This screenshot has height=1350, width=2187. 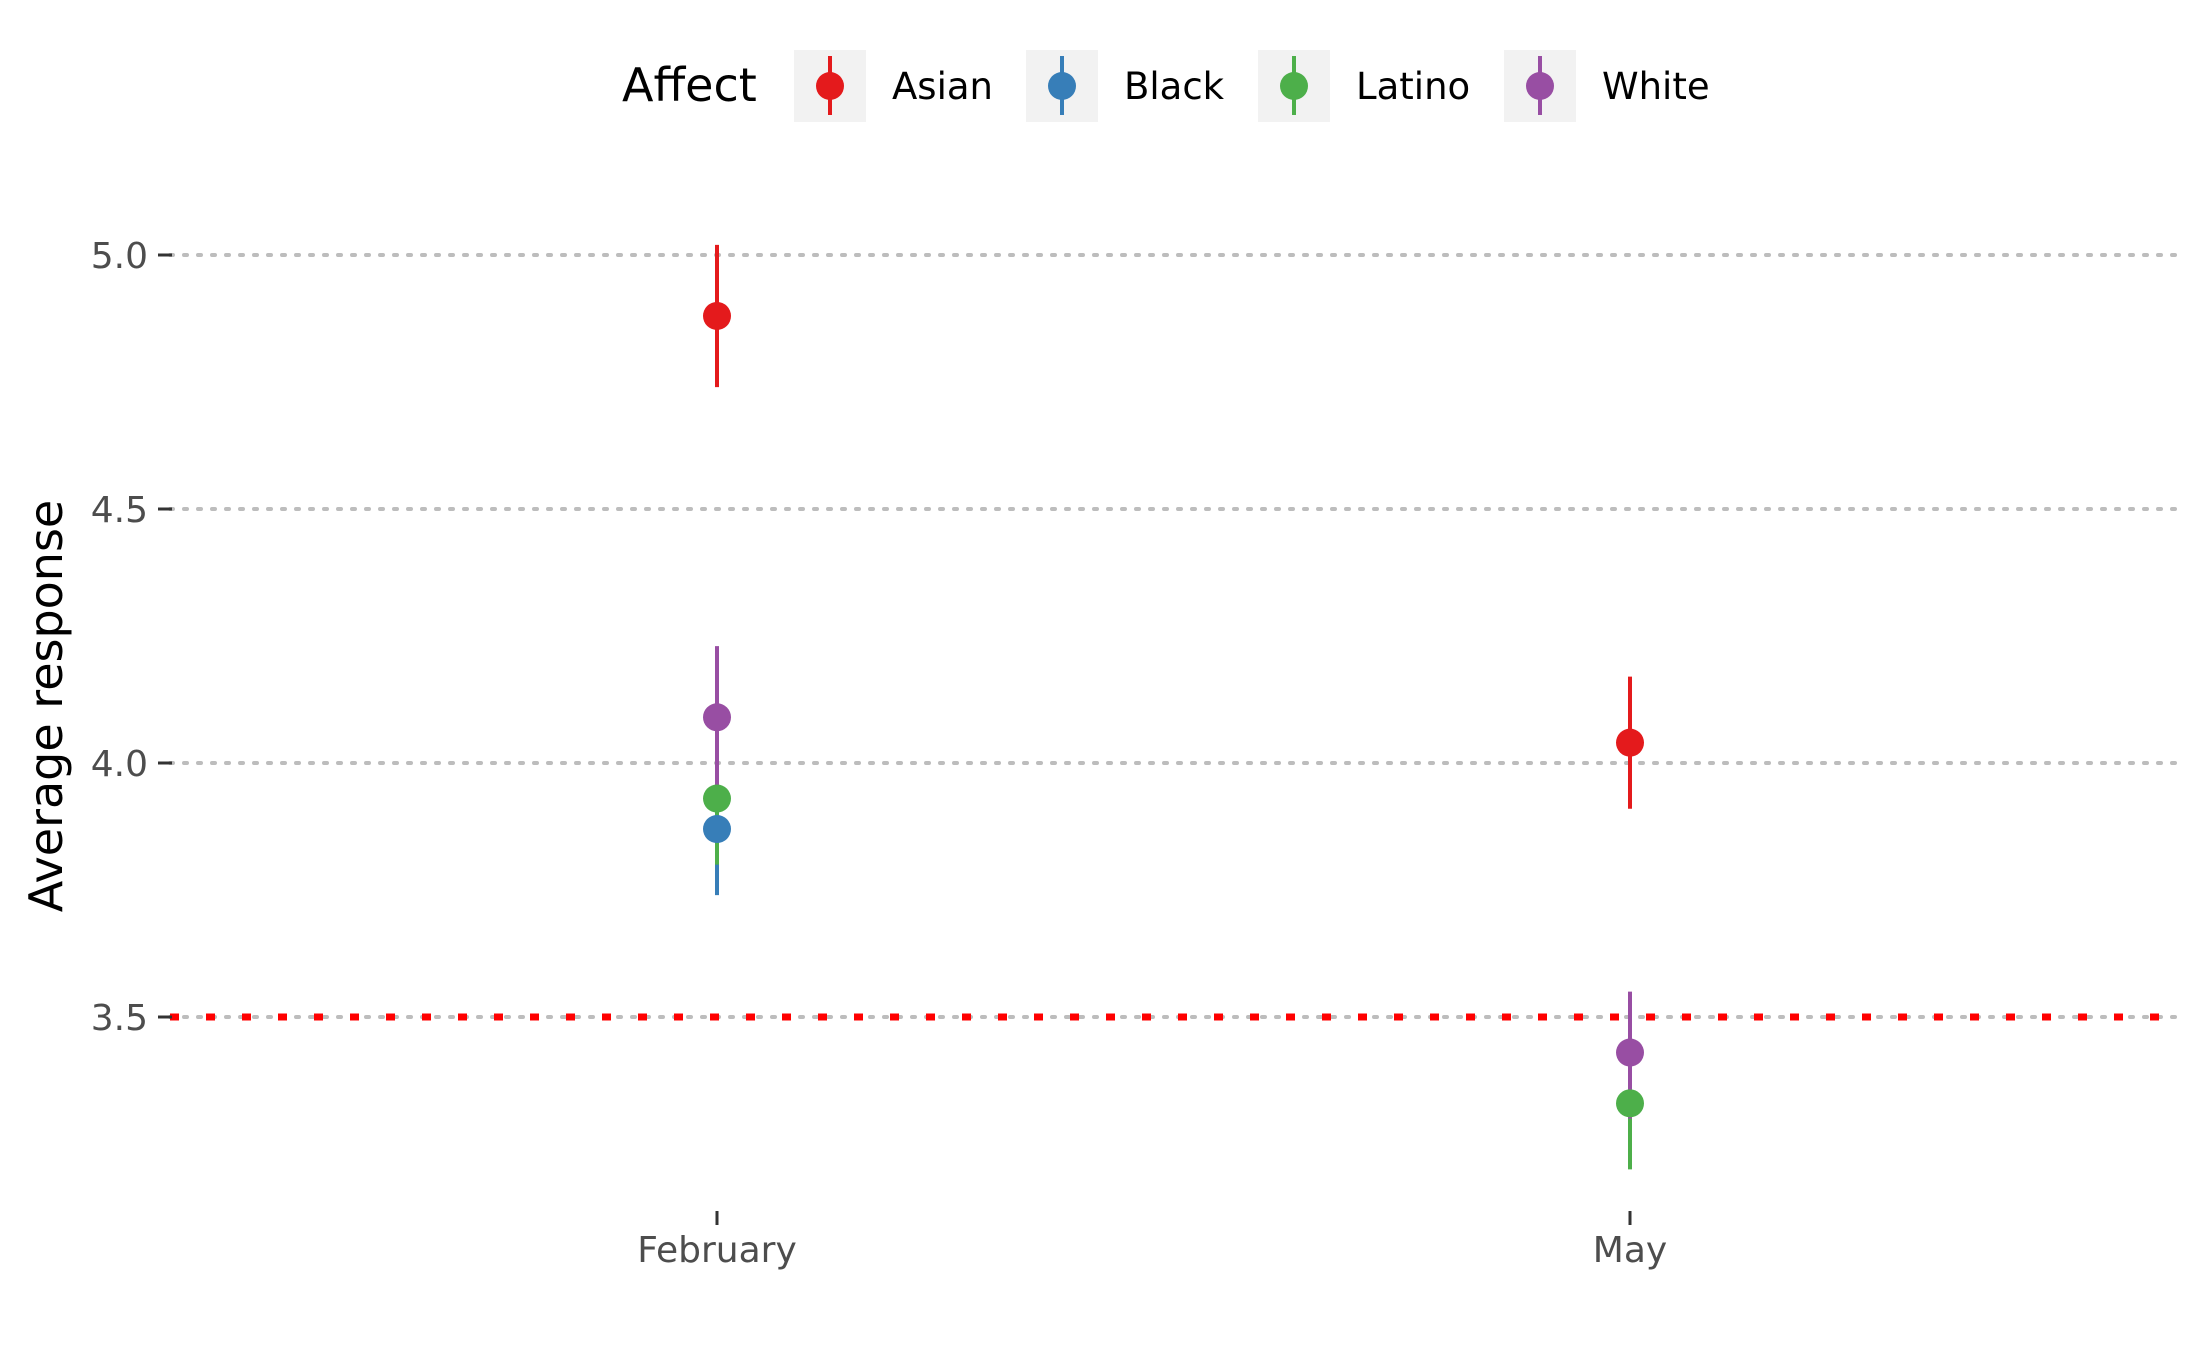 What do you see at coordinates (1630, 1250) in the screenshot?
I see `x-tick-label: May` at bounding box center [1630, 1250].